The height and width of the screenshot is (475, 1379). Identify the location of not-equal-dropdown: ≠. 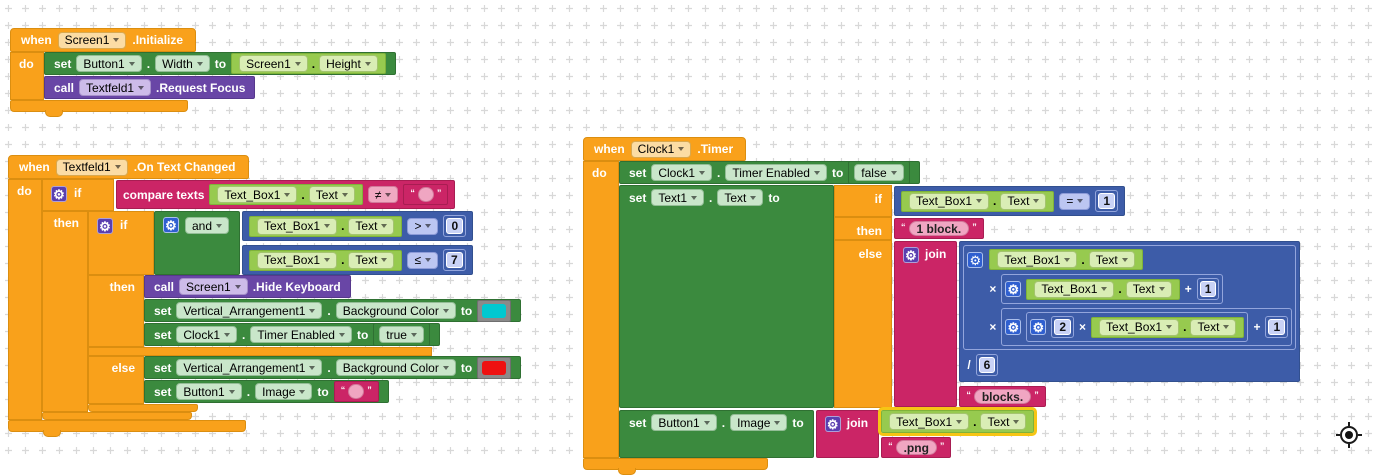
(383, 194).